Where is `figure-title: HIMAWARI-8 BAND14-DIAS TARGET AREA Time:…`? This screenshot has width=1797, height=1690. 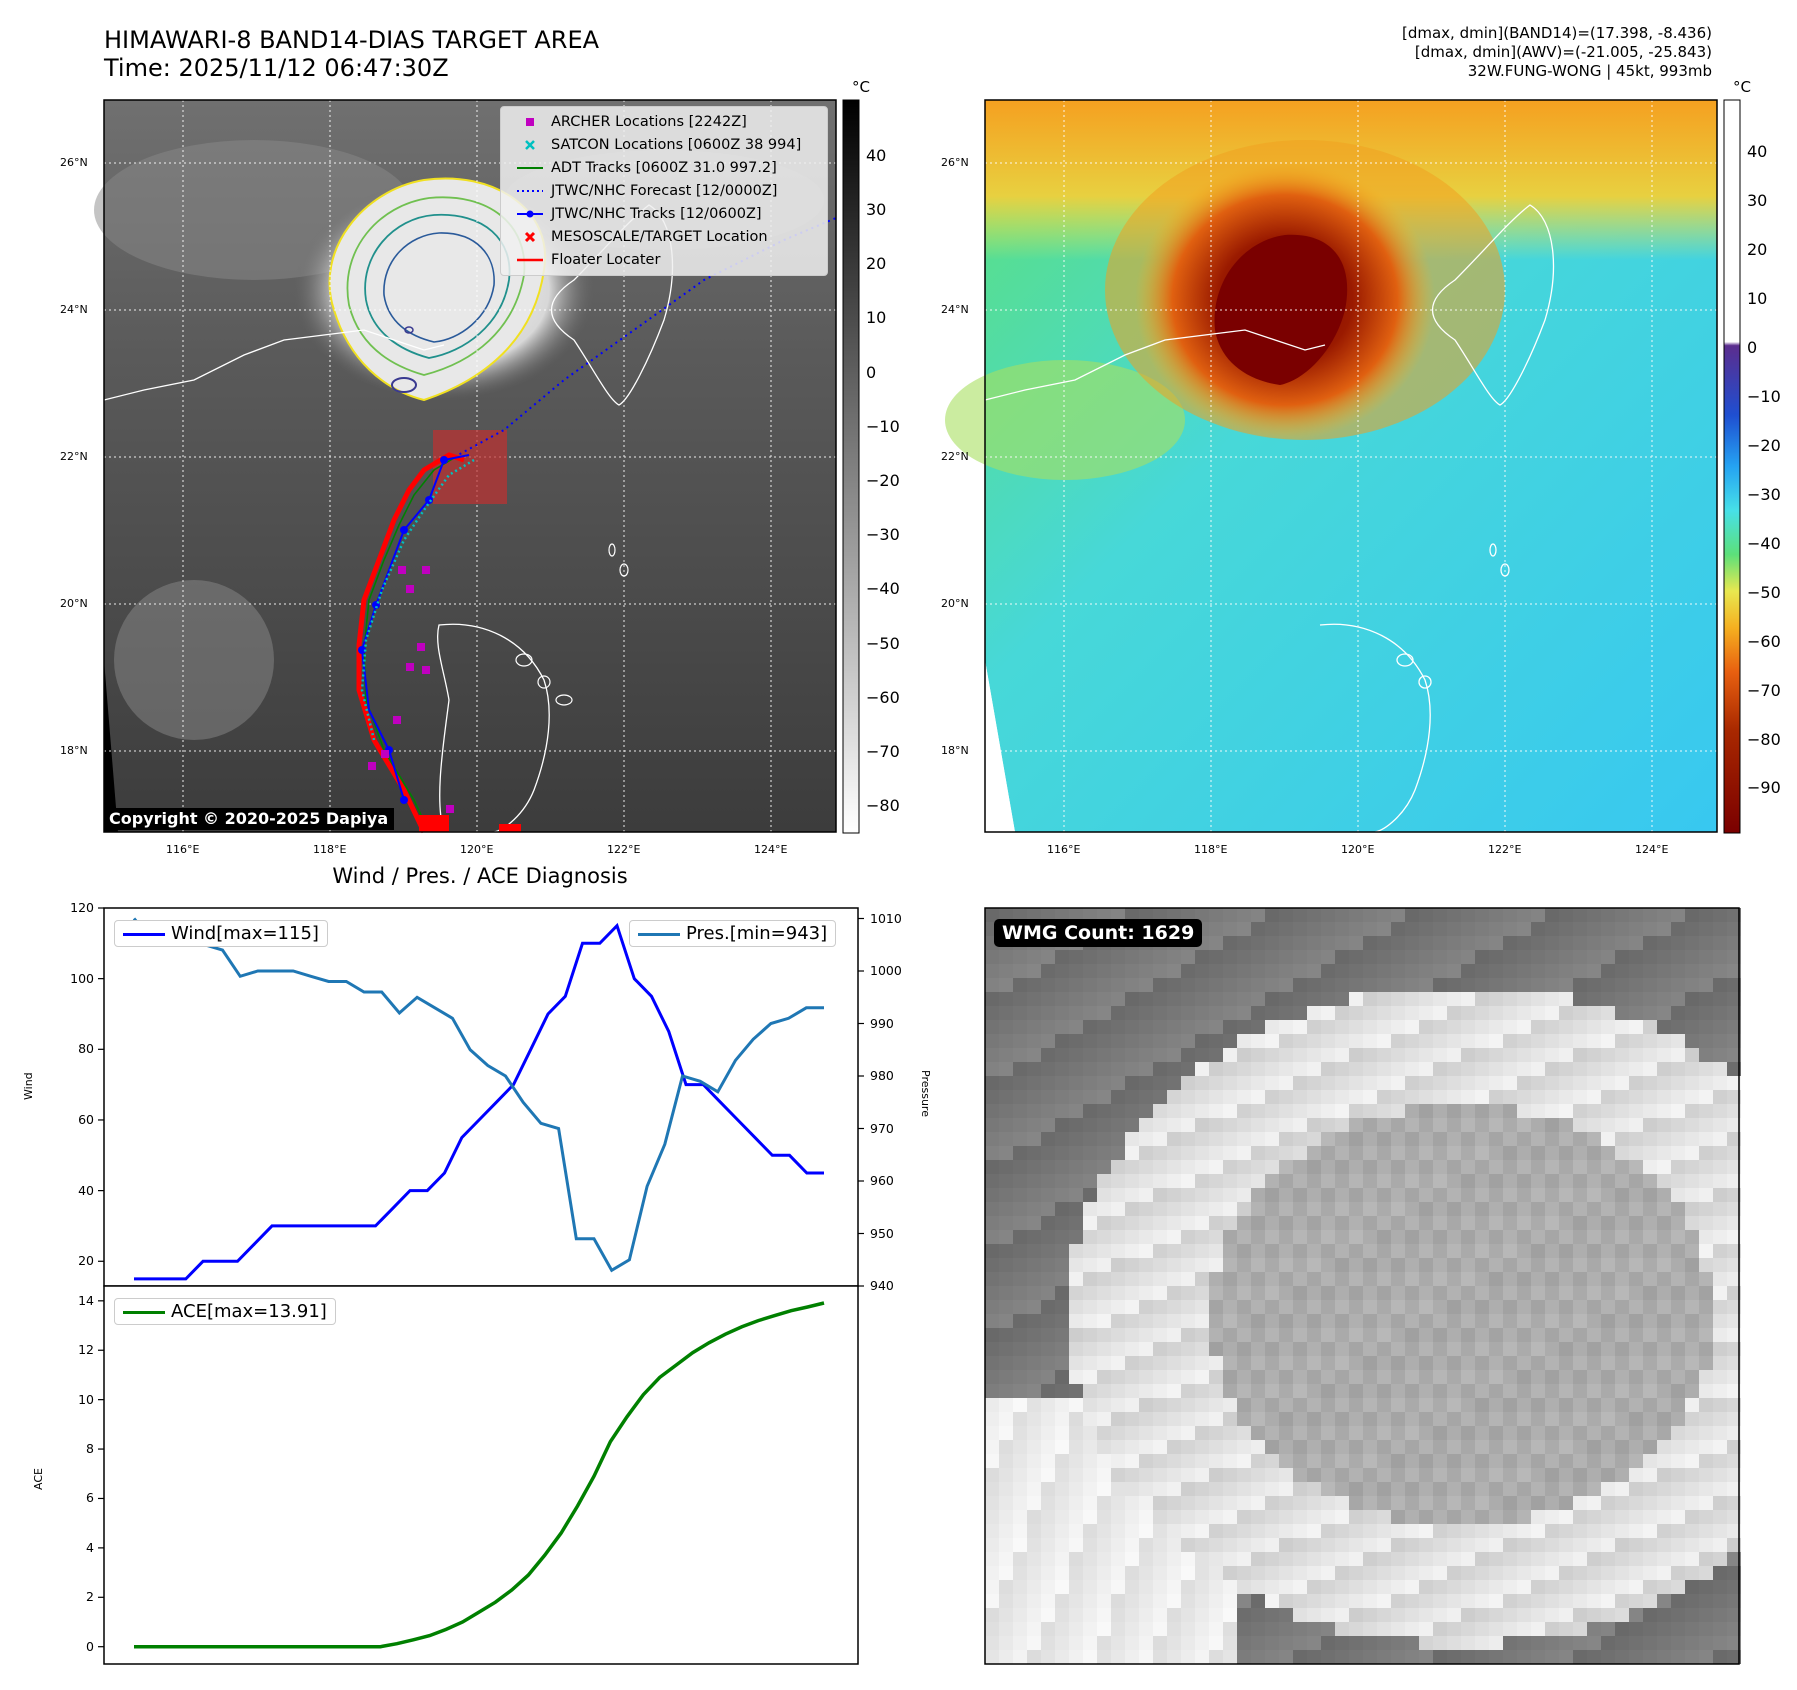 figure-title: HIMAWARI-8 BAND14-DIAS TARGET AREA Time:… is located at coordinates (351, 54).